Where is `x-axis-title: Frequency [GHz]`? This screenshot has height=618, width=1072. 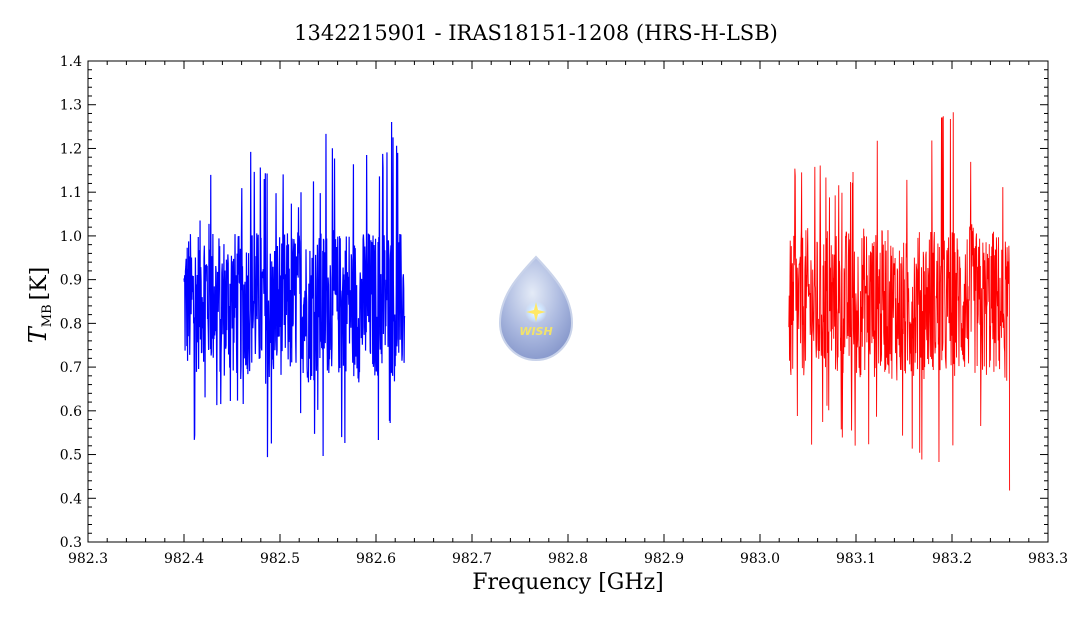
x-axis-title: Frequency [GHz] is located at coordinates (568, 582).